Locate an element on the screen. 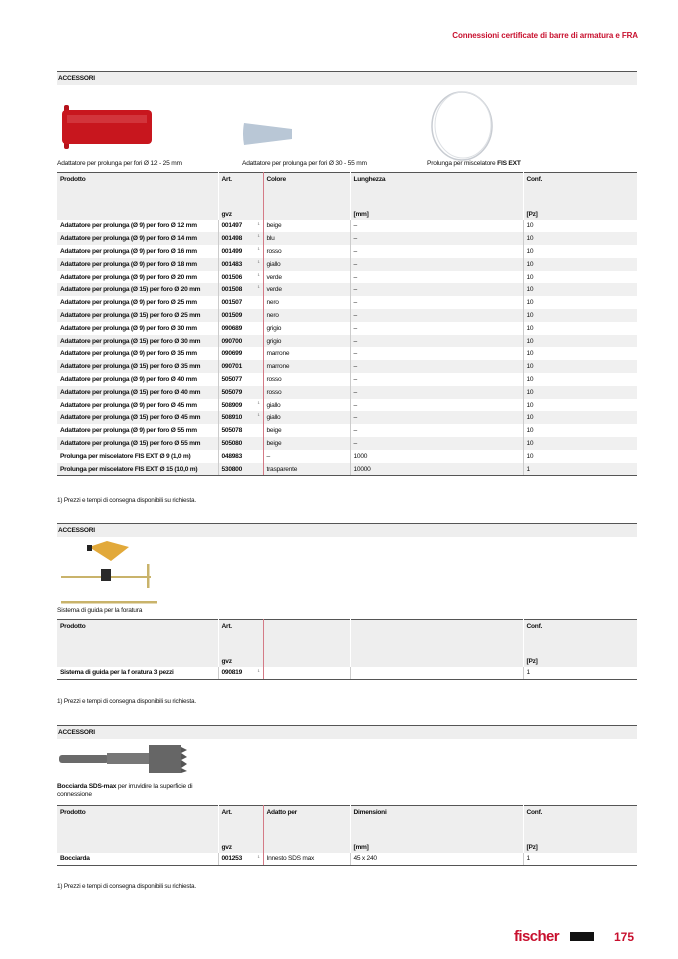 The width and height of the screenshot is (678, 959). col4-cell: 1000 is located at coordinates (437, 456).